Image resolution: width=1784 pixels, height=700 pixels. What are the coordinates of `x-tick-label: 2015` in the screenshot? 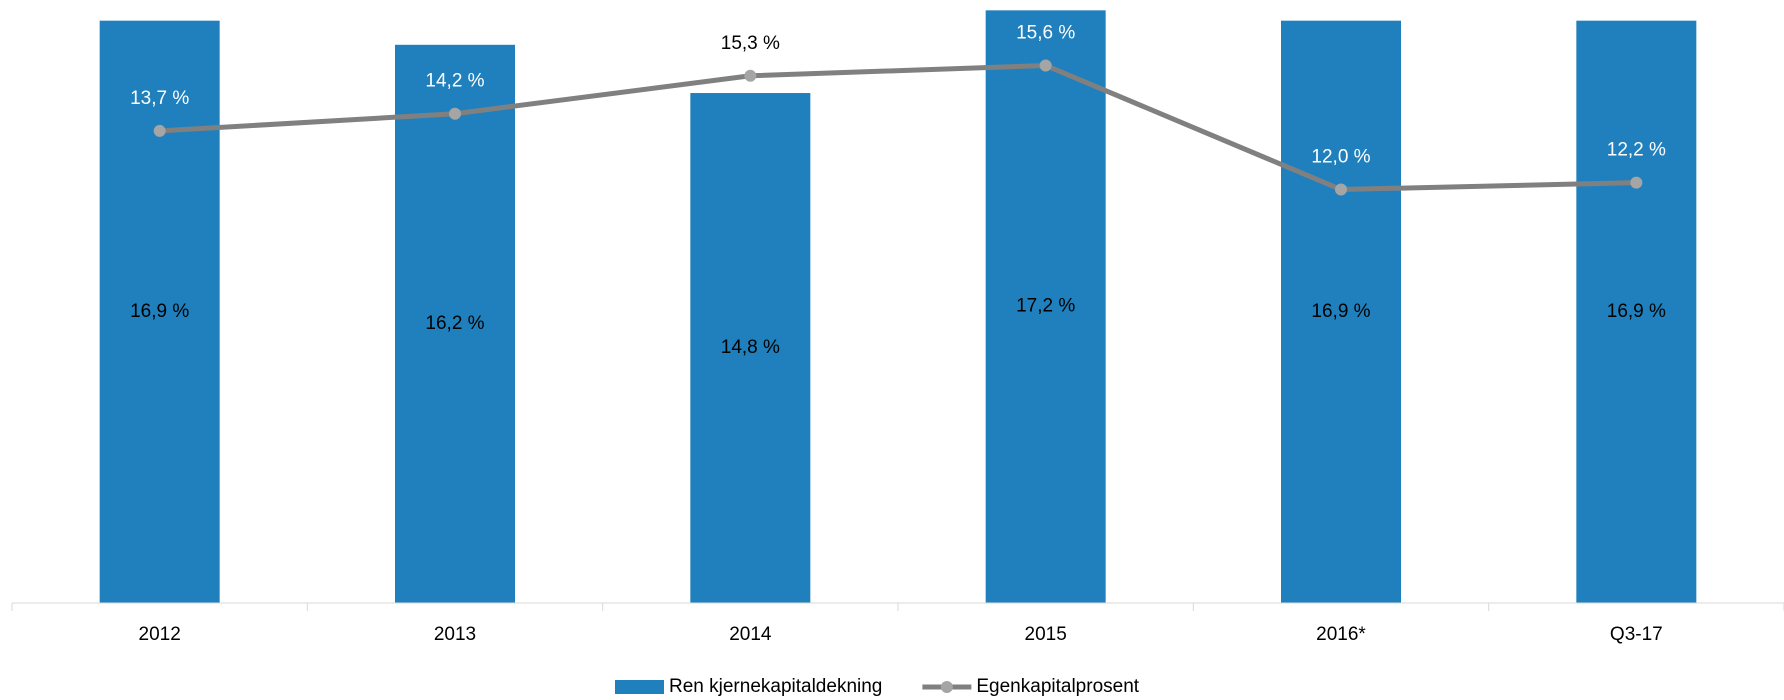 It's located at (1046, 634).